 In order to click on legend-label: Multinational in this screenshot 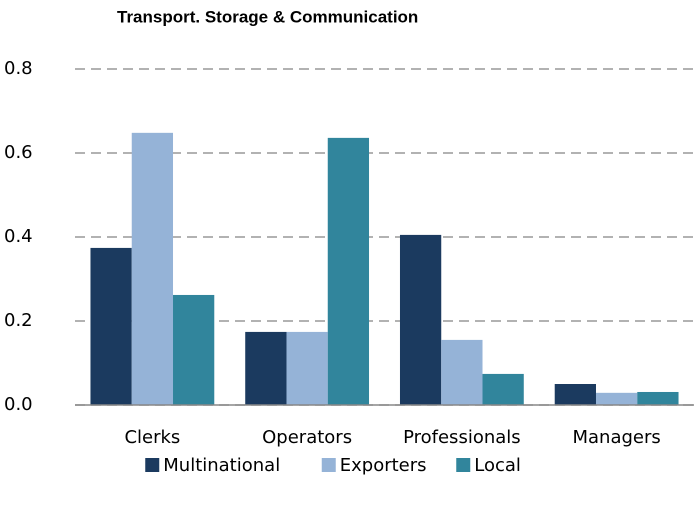, I will do `click(221, 465)`.